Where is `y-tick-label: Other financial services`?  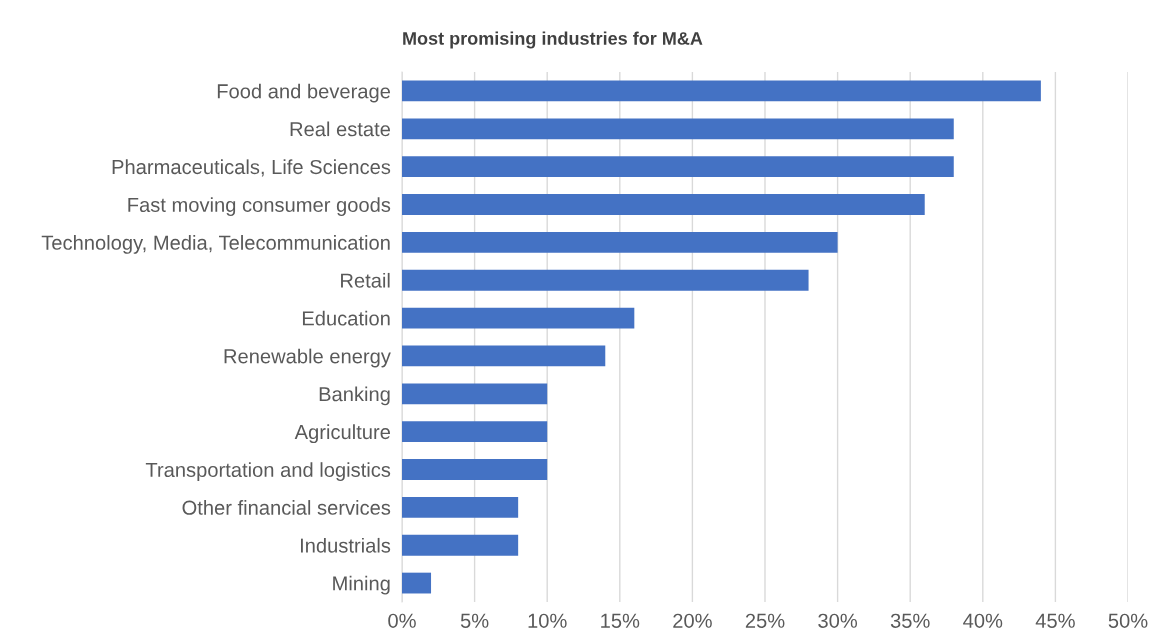
y-tick-label: Other financial services is located at coordinates (286, 507).